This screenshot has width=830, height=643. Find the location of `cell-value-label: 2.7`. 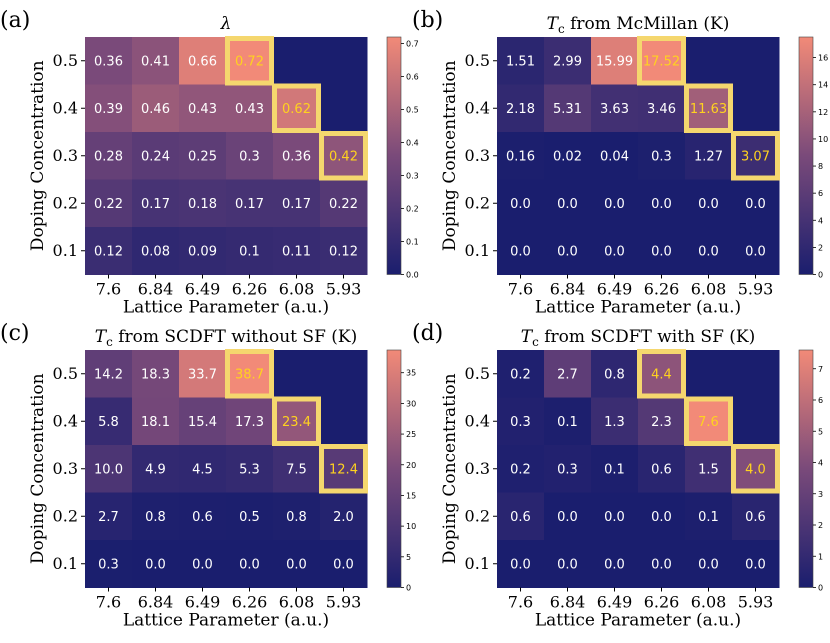

cell-value-label: 2.7 is located at coordinates (108, 517).